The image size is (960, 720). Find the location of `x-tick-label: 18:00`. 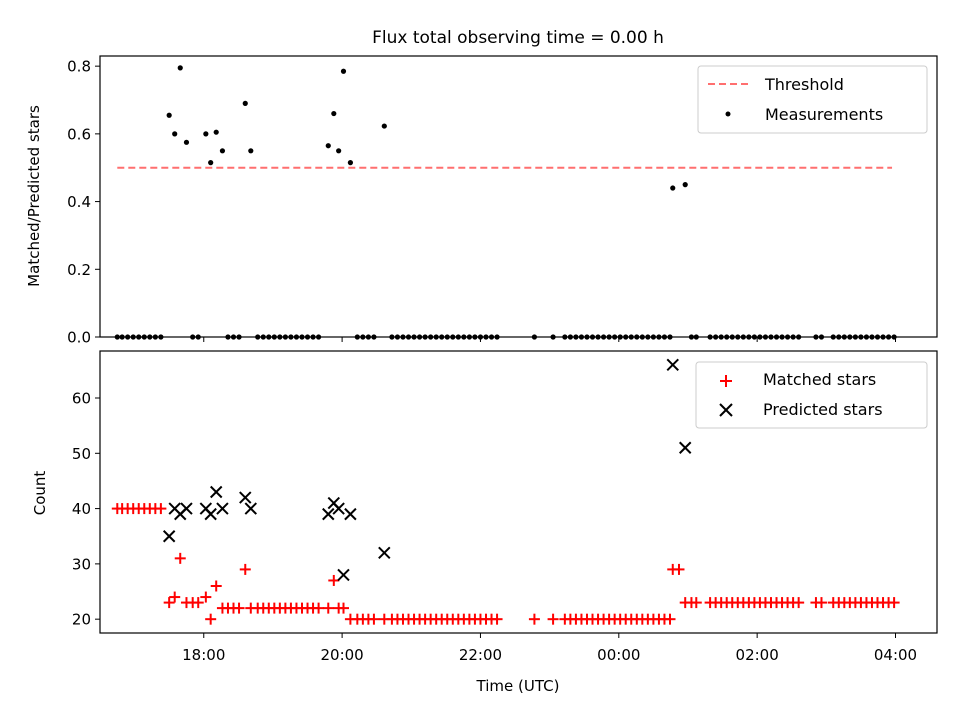

x-tick-label: 18:00 is located at coordinates (203, 655).